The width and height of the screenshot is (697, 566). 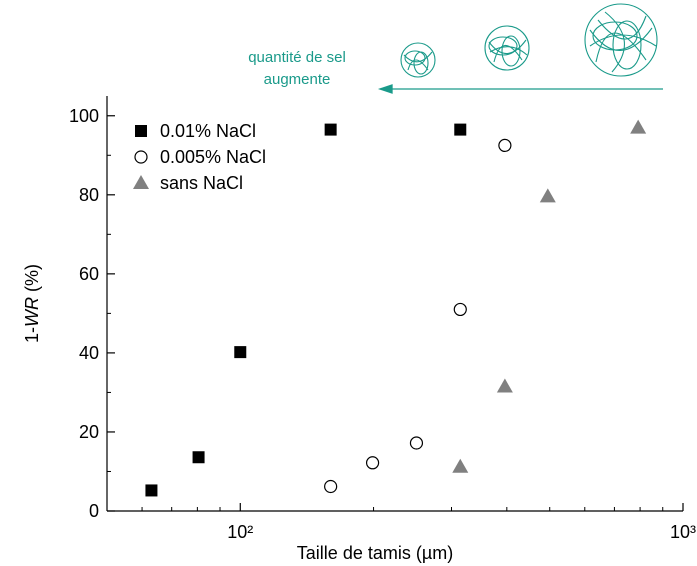 I want to click on y-tick-label: 60, so click(x=89, y=274).